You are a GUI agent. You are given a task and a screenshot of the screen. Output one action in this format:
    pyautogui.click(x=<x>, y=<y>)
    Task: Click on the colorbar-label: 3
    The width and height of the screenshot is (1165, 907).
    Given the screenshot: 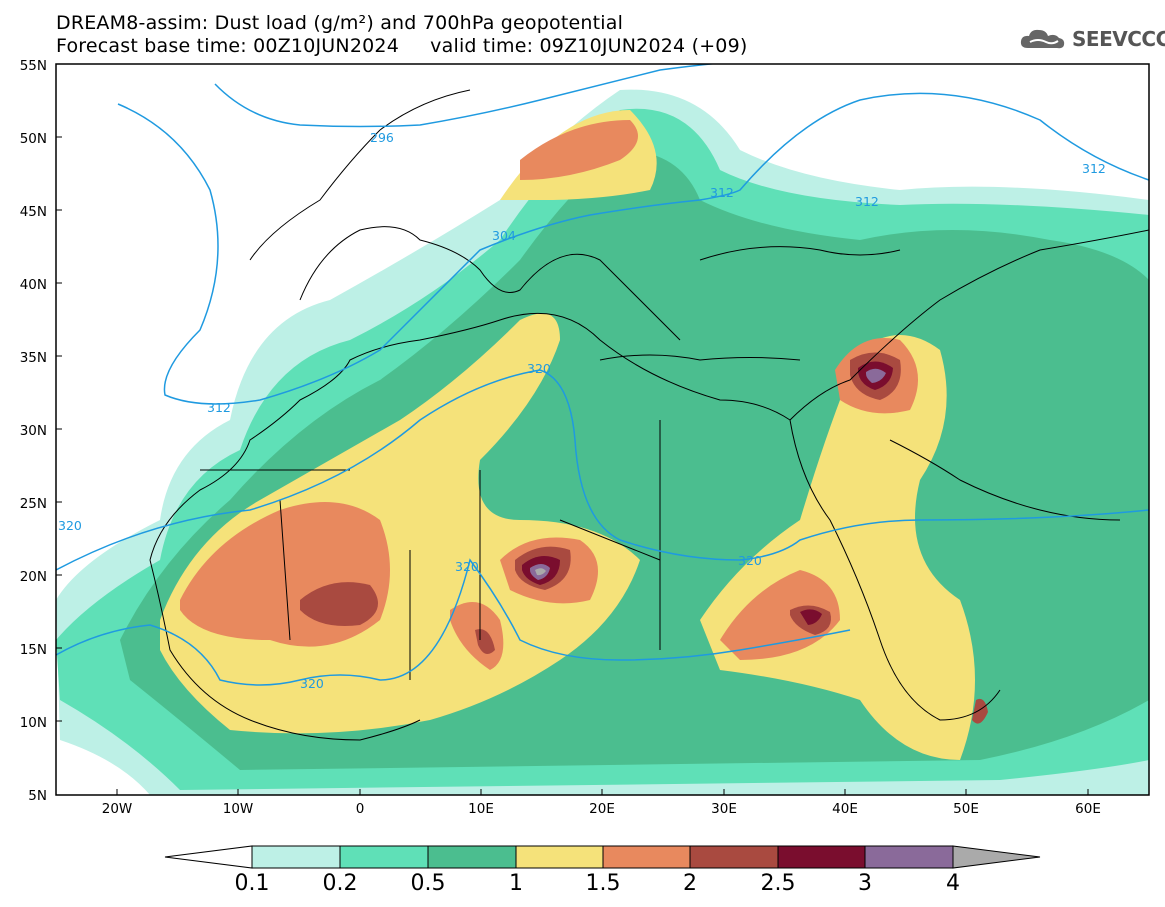 What is the action you would take?
    pyautogui.click(x=865, y=883)
    